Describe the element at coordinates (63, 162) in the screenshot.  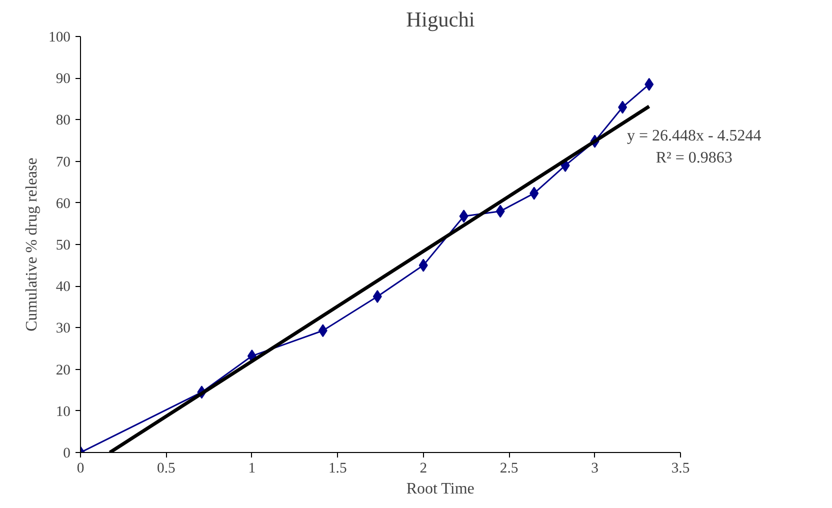
I see `y-tick-label: 70` at that location.